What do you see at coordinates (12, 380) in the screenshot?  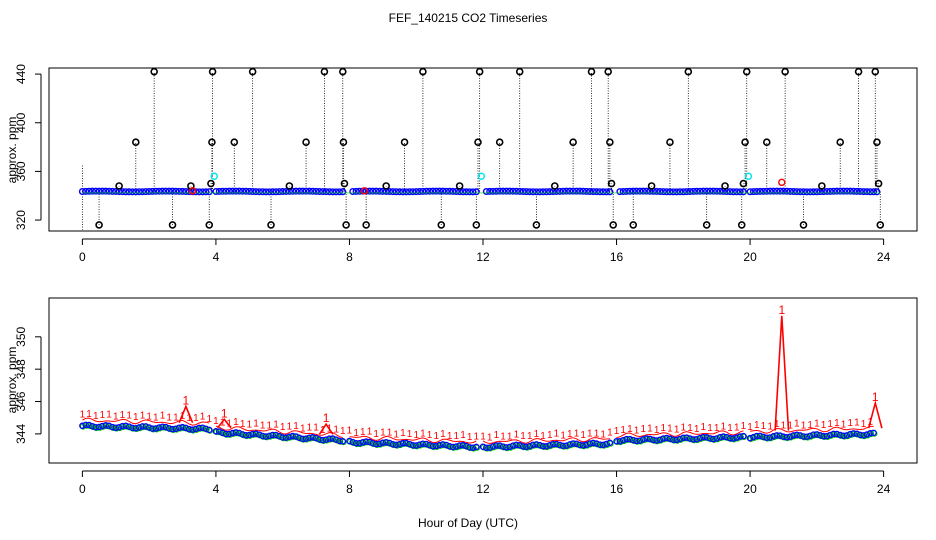 I see `bottom-y-axis-label: approx. ppm` at bounding box center [12, 380].